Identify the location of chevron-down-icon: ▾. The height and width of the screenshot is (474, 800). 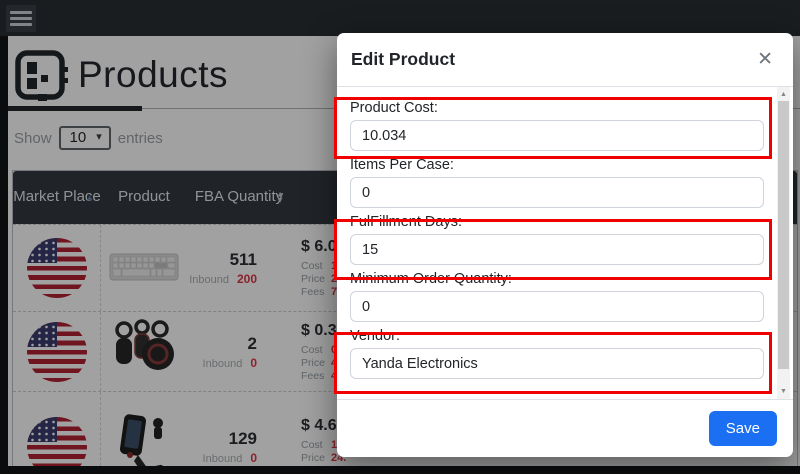
(99, 137).